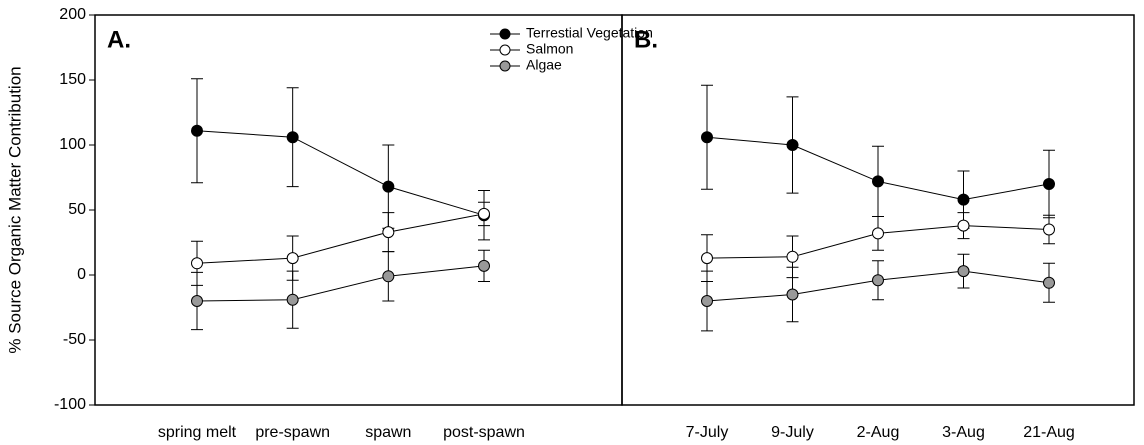  What do you see at coordinates (81, 274) in the screenshot?
I see `y-tick-label: 0` at bounding box center [81, 274].